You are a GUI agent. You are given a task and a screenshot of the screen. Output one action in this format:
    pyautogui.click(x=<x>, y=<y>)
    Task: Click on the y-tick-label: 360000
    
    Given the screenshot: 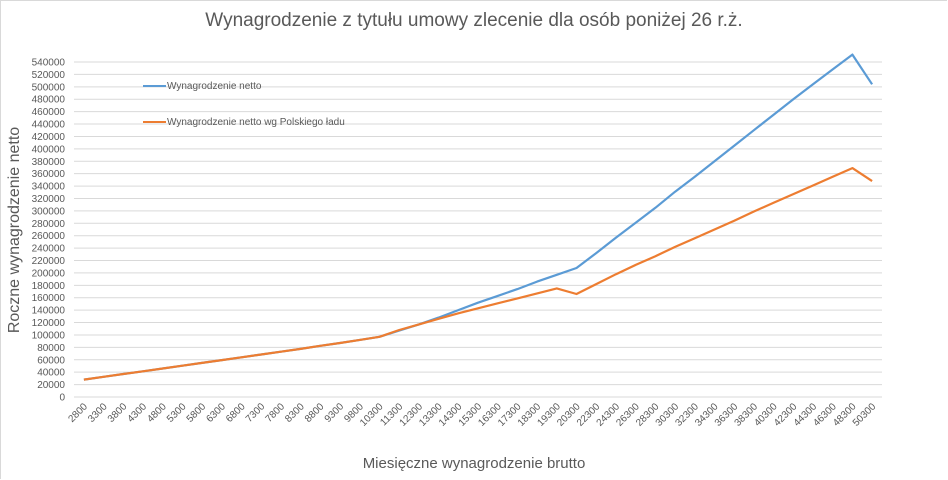 What is the action you would take?
    pyautogui.click(x=49, y=174)
    